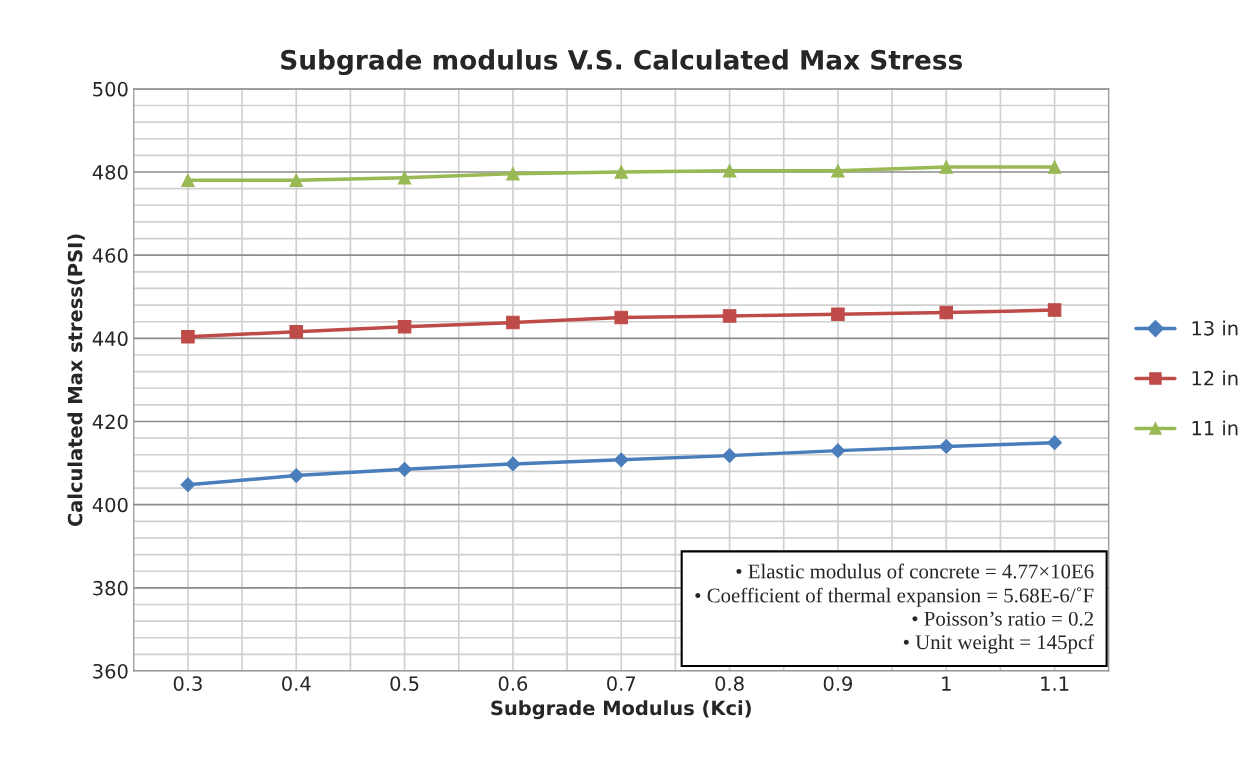 This screenshot has width=1250, height=766. I want to click on y-tick-label: 420, so click(110, 422).